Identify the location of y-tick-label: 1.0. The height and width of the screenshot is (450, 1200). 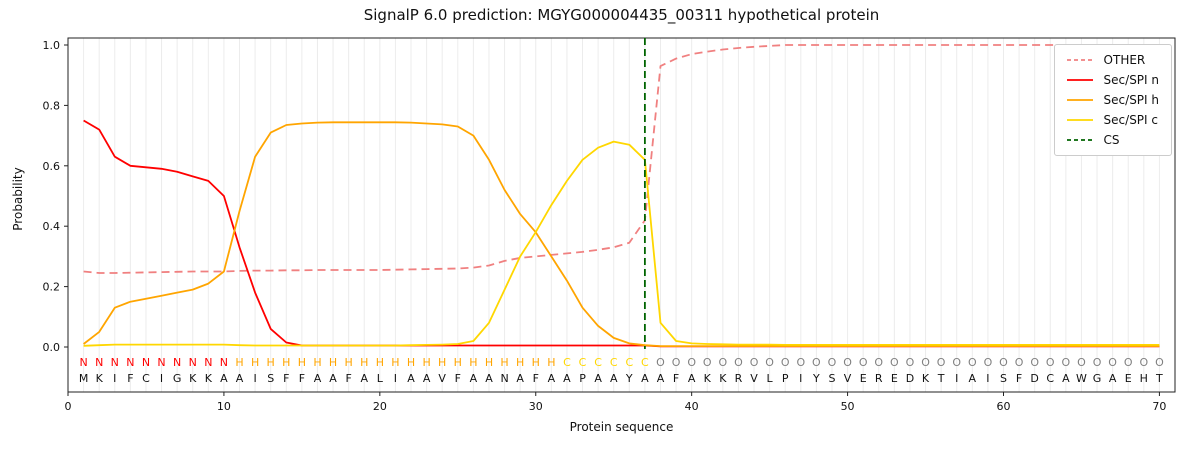
(52, 45).